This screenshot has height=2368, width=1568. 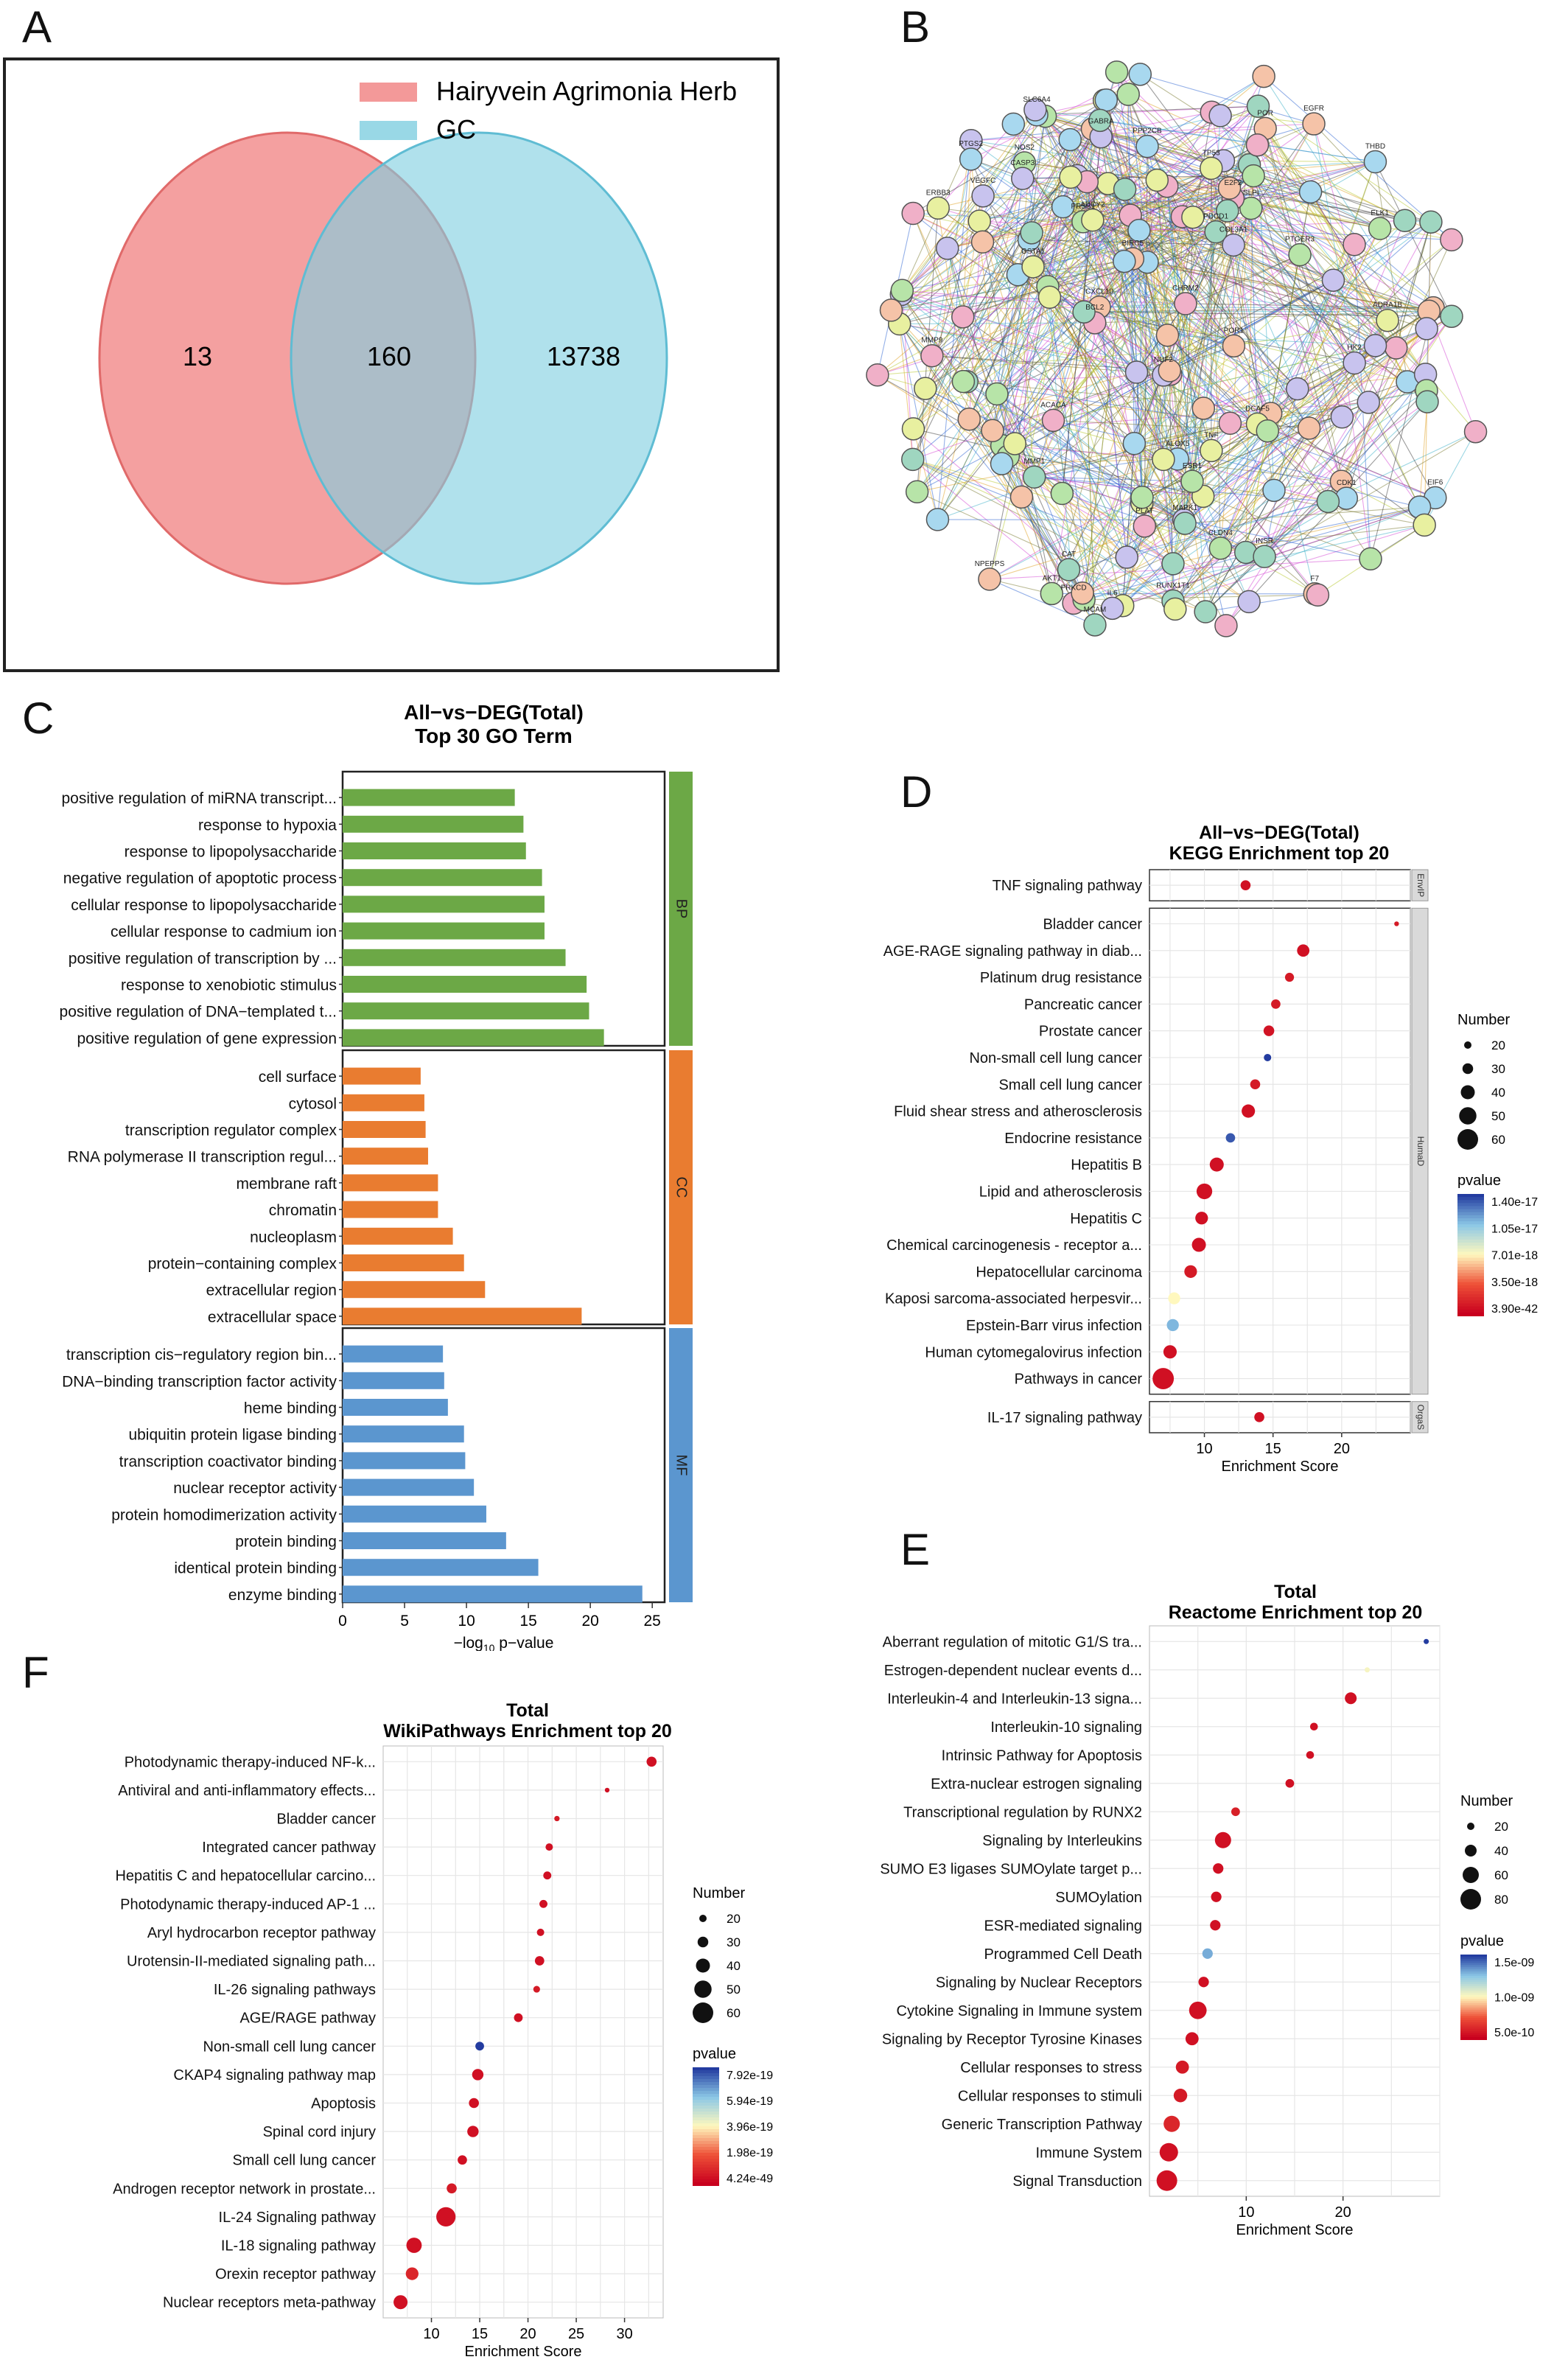 What do you see at coordinates (267, 825) in the screenshot?
I see `term-label: response to hypoxia` at bounding box center [267, 825].